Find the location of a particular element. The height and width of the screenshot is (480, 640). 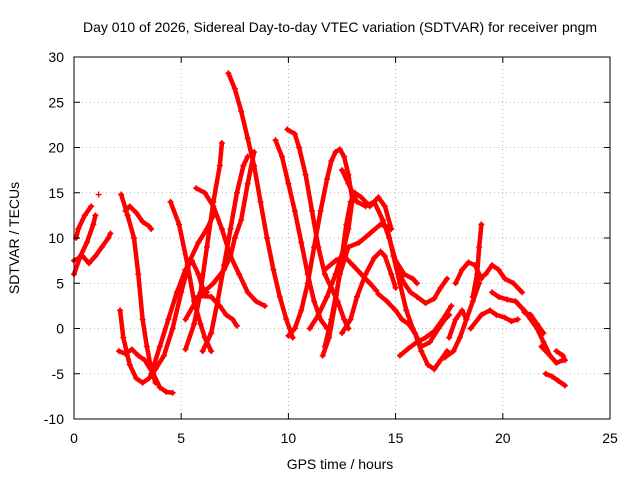

series-s24 is located at coordinates (369, 292).